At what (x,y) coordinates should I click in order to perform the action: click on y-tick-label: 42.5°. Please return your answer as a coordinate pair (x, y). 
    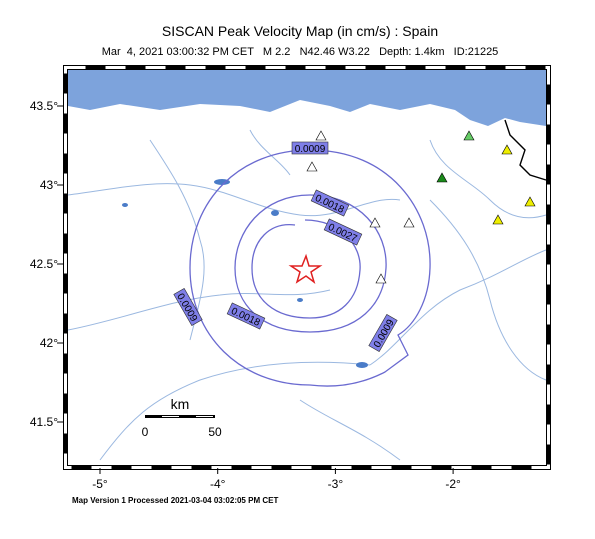
    Looking at the image, I should click on (44, 264).